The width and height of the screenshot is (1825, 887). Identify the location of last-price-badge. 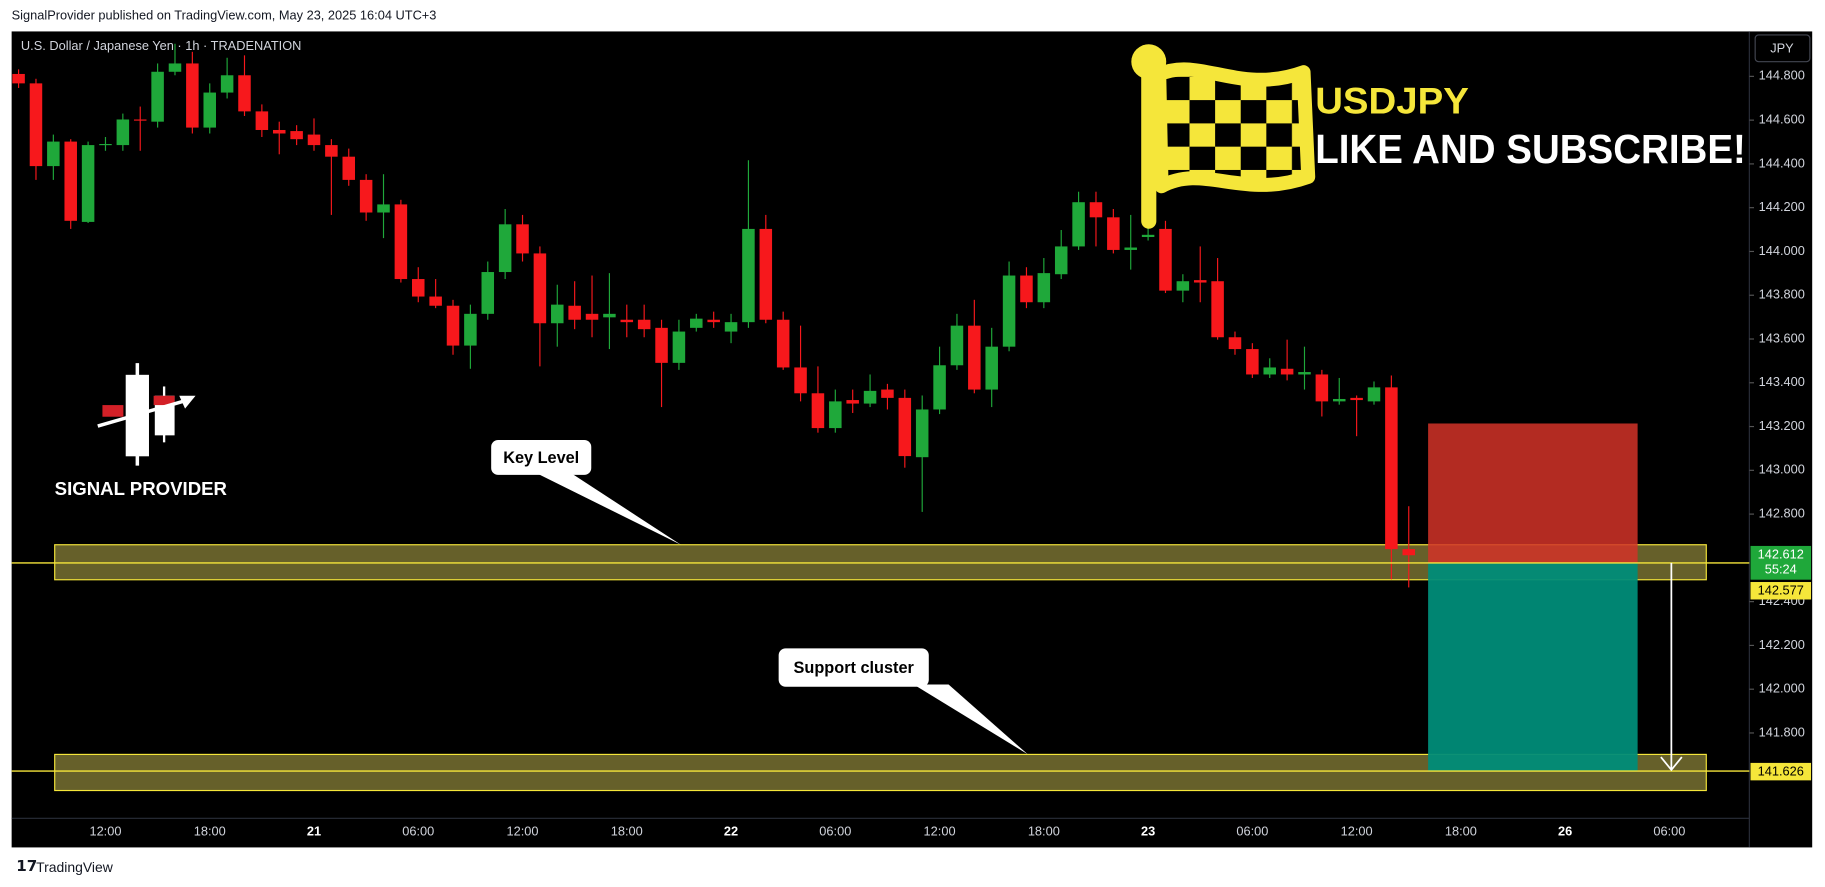
(1781, 562).